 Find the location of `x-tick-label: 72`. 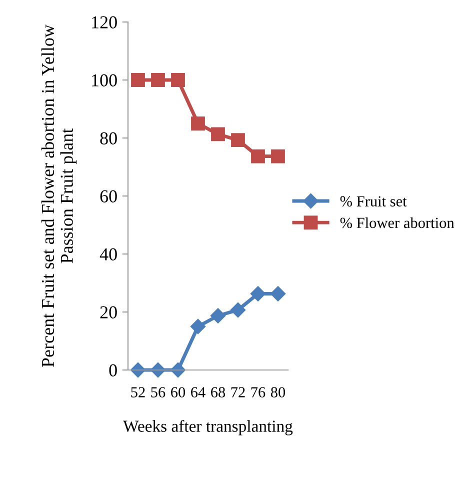

x-tick-label: 72 is located at coordinates (238, 392).